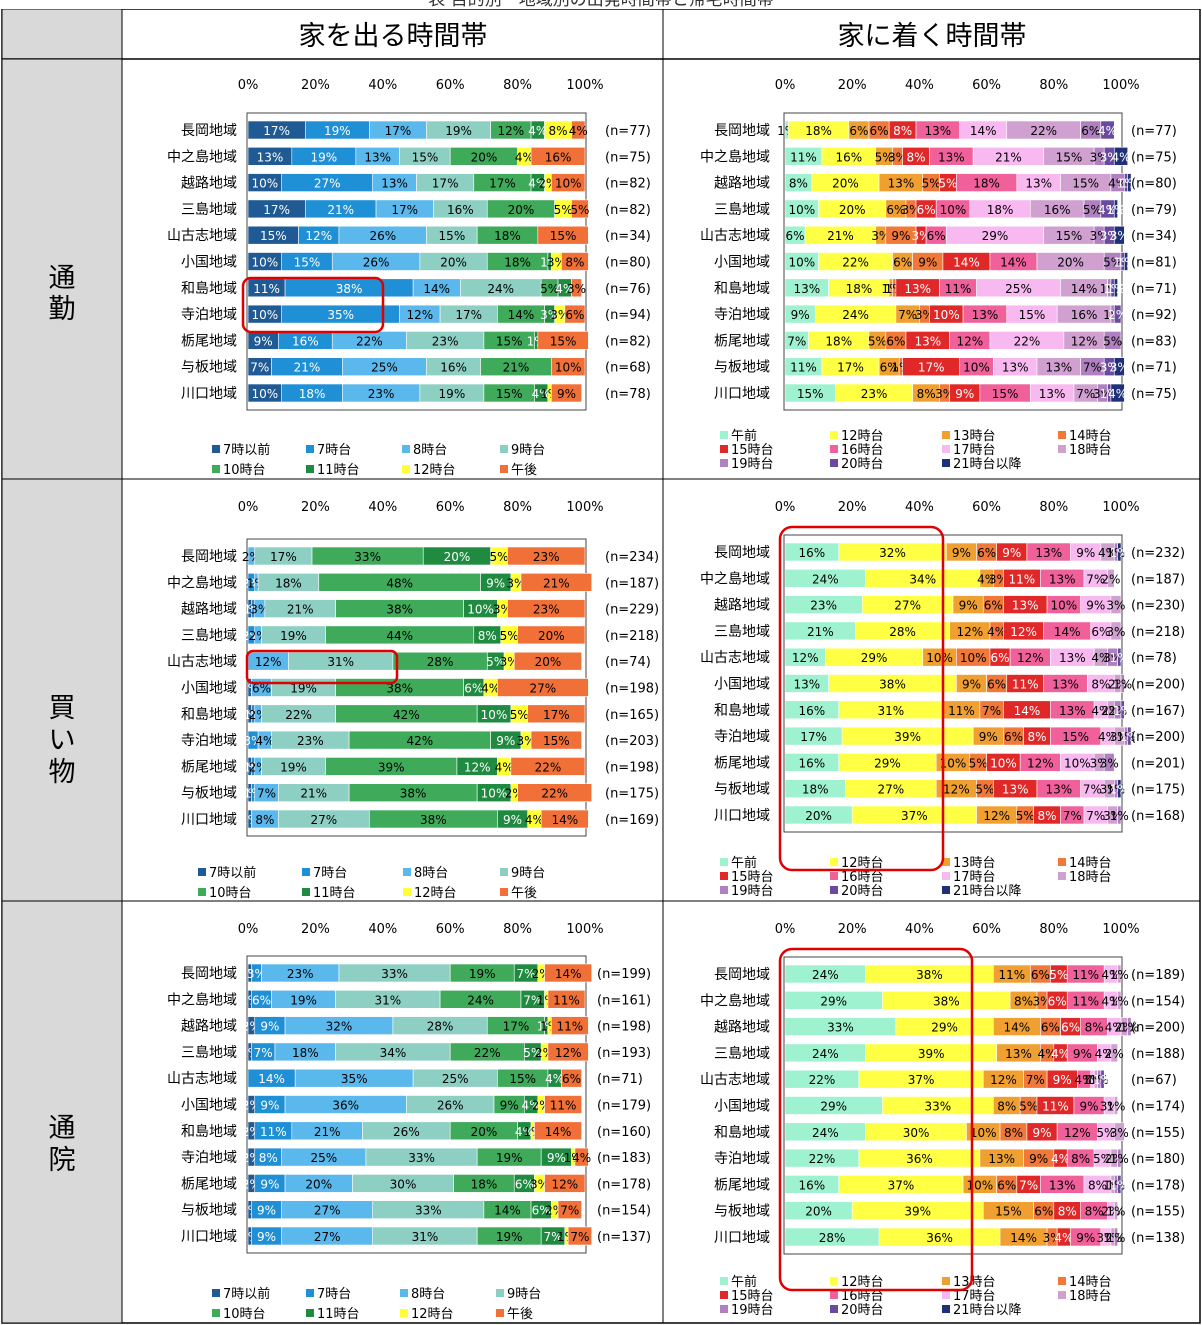  What do you see at coordinates (450, 1106) in the screenshot?
I see `data-label: 26%` at bounding box center [450, 1106].